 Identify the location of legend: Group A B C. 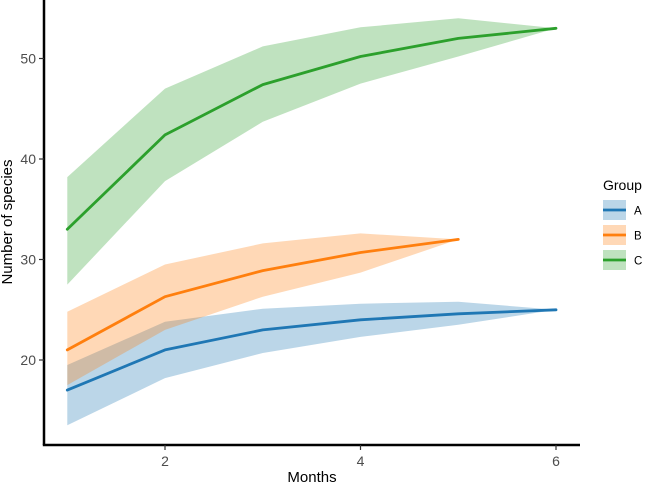
(622, 223).